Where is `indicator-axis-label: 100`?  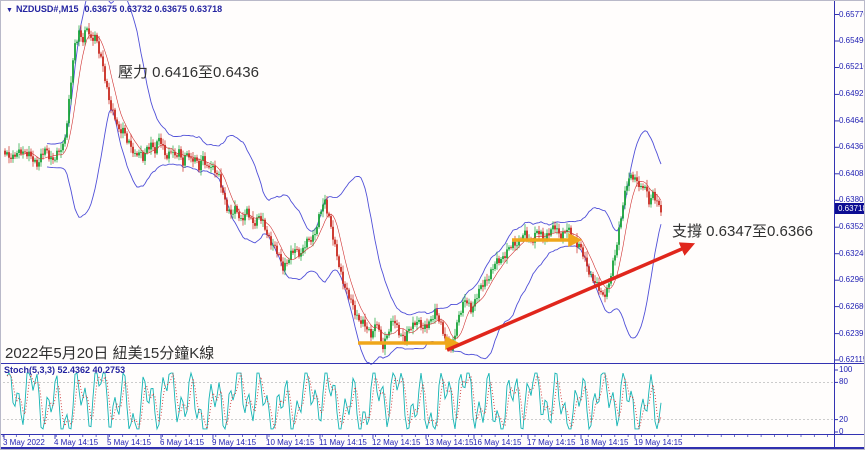
indicator-axis-label: 100 is located at coordinates (846, 369).